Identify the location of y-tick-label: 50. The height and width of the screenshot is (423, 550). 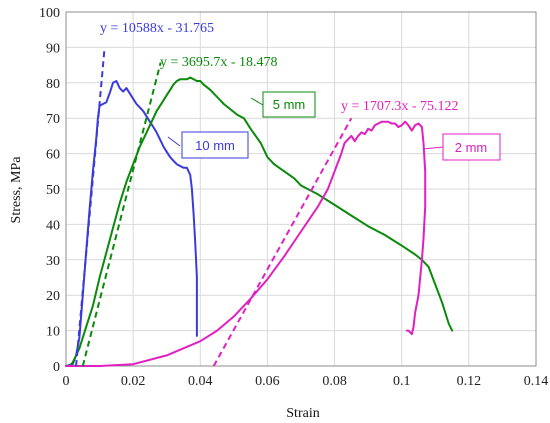
(53, 190).